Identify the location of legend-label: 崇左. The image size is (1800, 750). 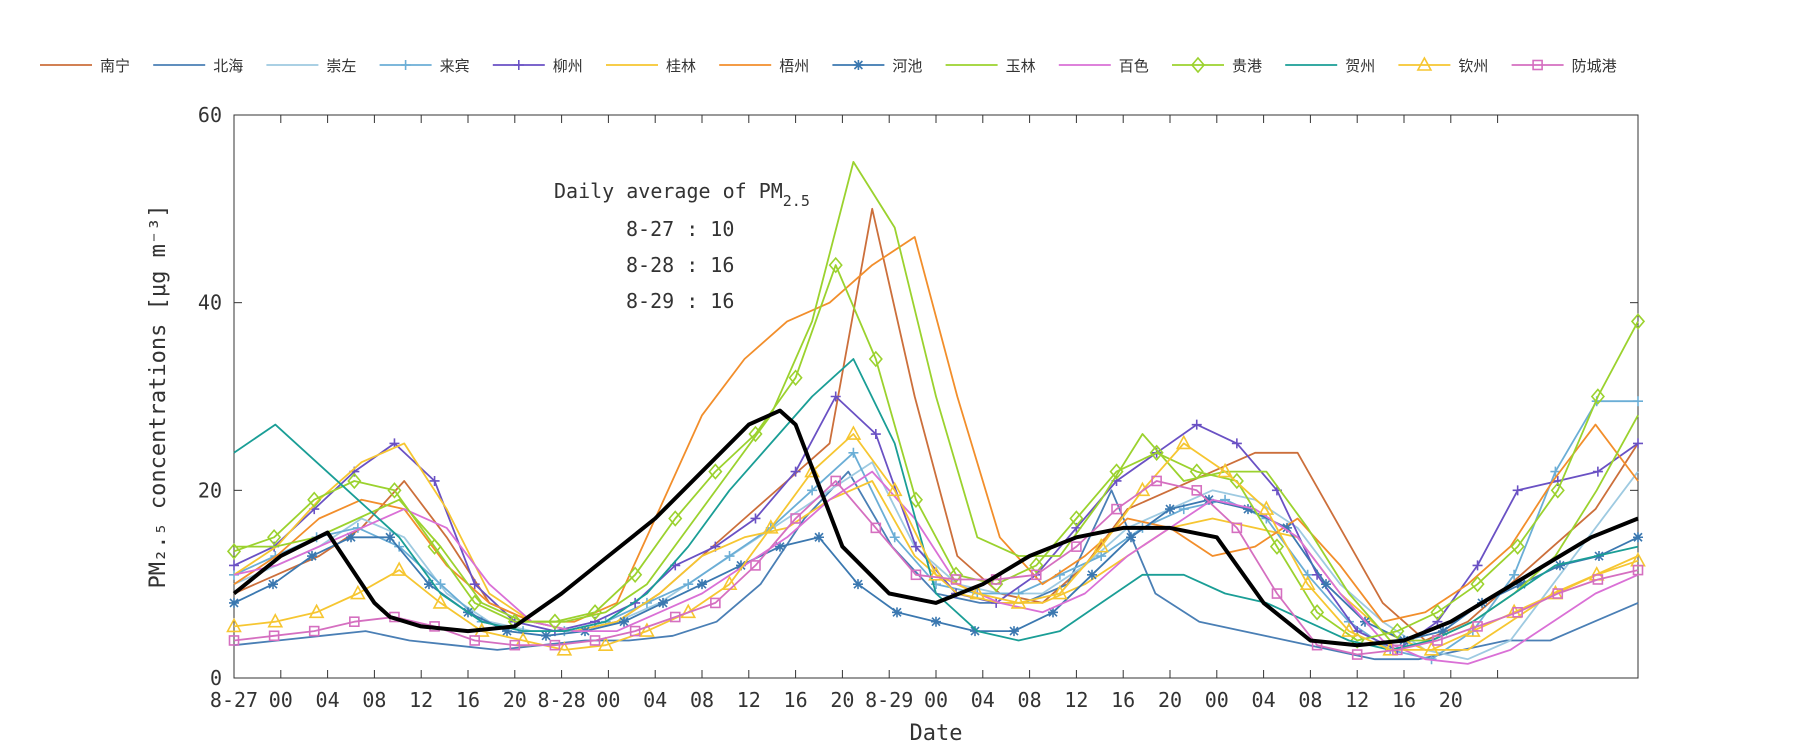
(341, 66).